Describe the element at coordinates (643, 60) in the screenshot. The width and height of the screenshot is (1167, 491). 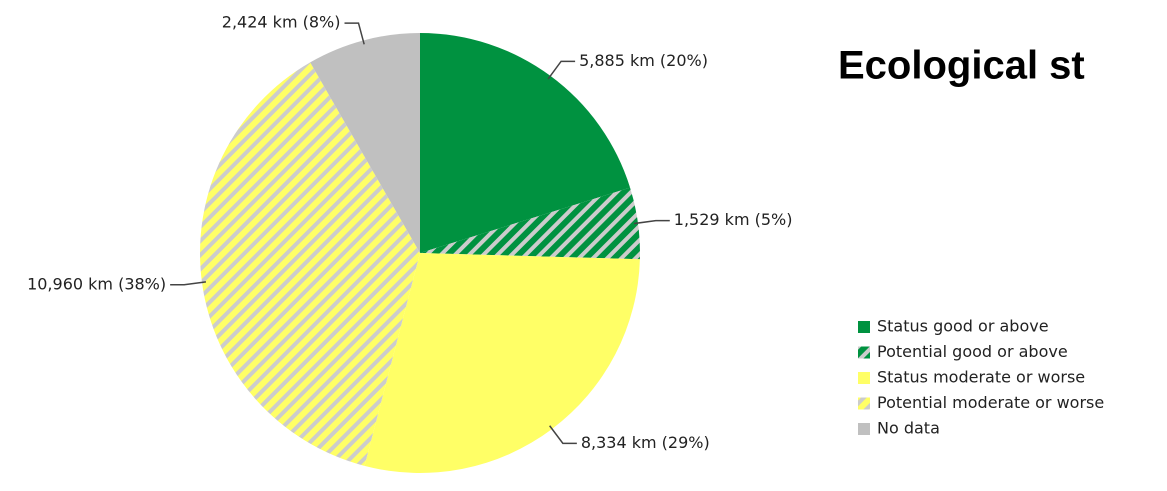
I see `data-label: 5,885 km (20%)` at that location.